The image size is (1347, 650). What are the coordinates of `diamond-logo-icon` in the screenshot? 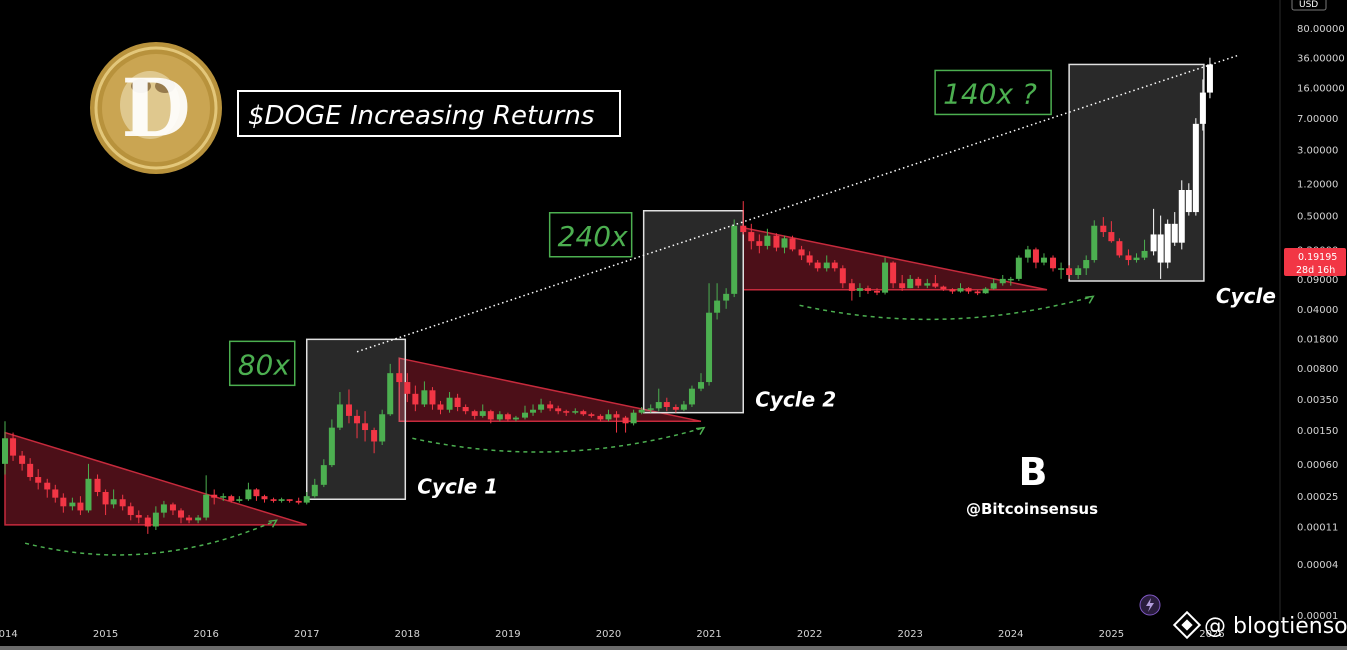 It's located at (1187, 625).